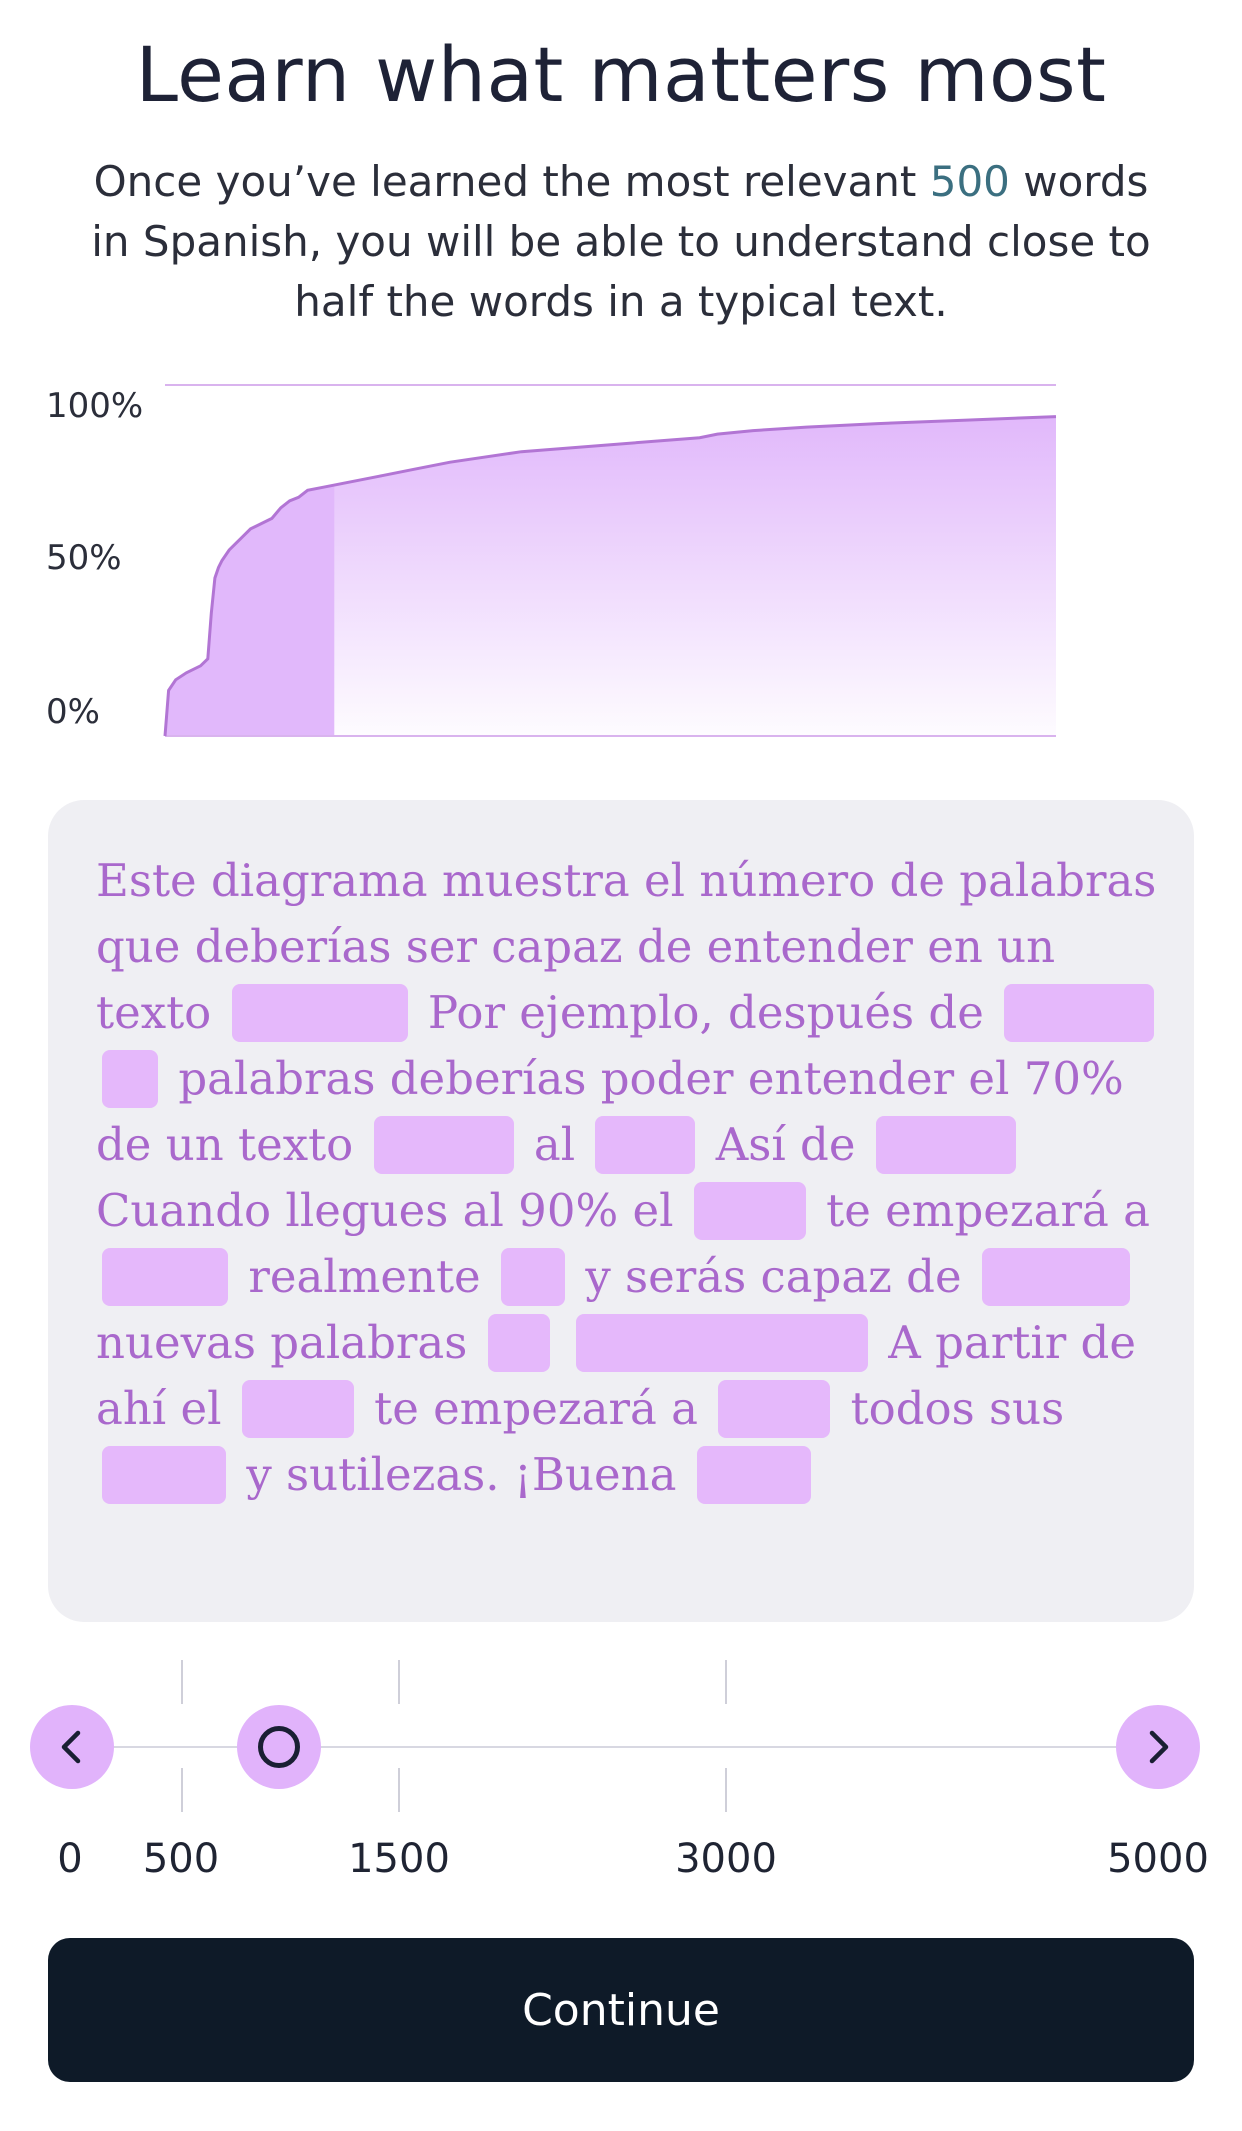 The width and height of the screenshot is (1242, 2131). Describe the element at coordinates (399, 1859) in the screenshot. I see `slider-label-1500: 1500` at that location.